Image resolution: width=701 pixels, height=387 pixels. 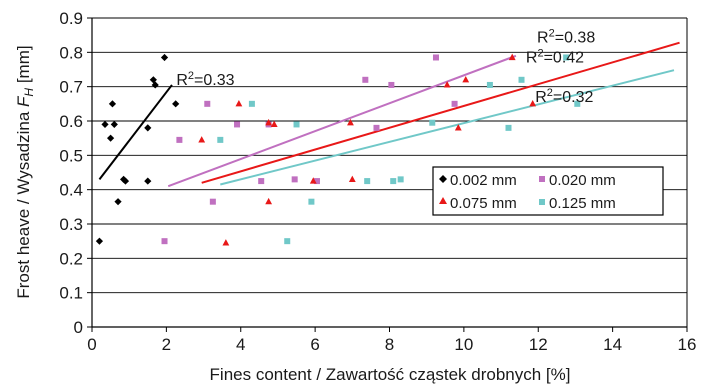 What do you see at coordinates (71, 224) in the screenshot?
I see `y-tick-label: 0.3` at bounding box center [71, 224].